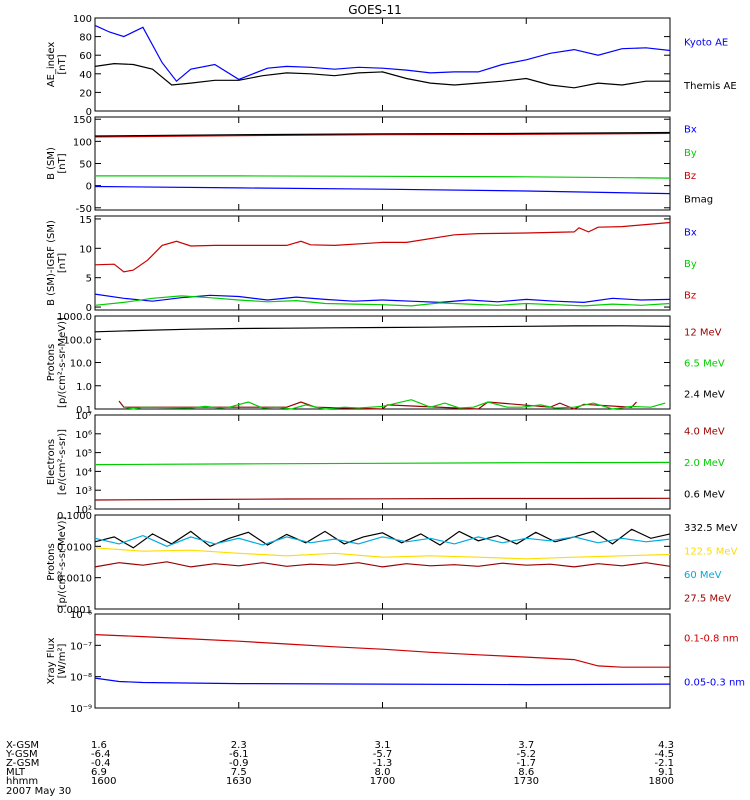  What do you see at coordinates (81, 364) in the screenshot?
I see `y-tick-label: 10.0` at bounding box center [81, 364].